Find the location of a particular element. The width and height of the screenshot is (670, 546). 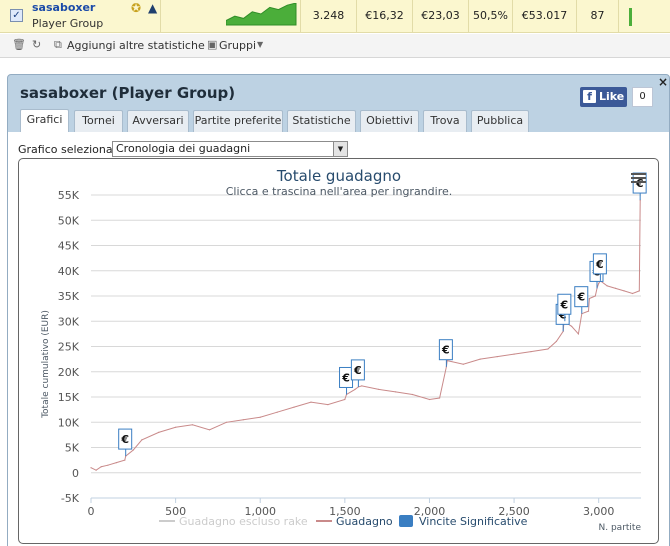

legend-item: Guadagno is located at coordinates (354, 521).